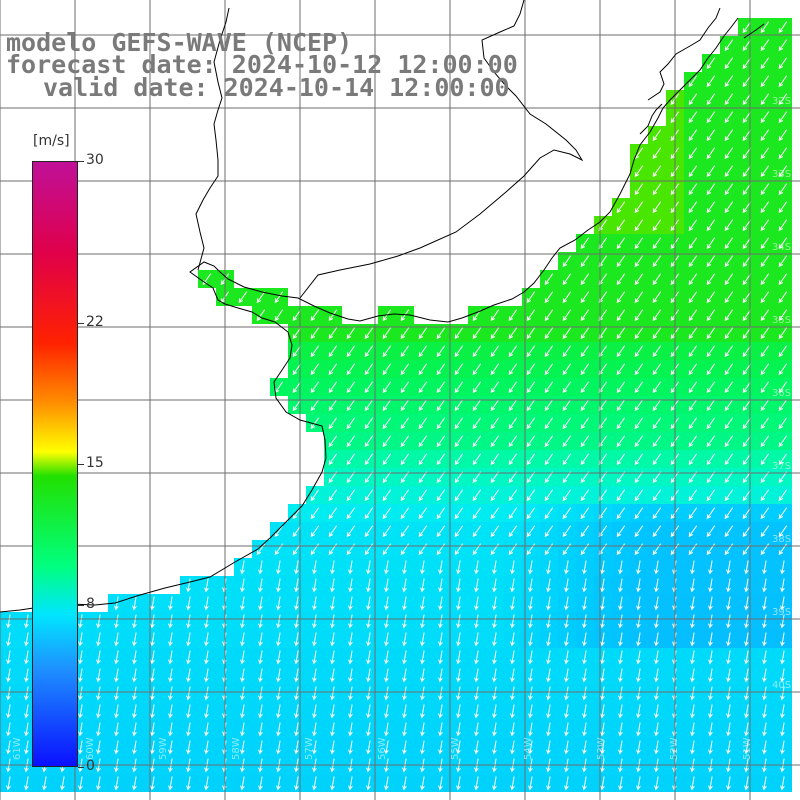 This screenshot has height=800, width=800. What do you see at coordinates (55, 464) in the screenshot?
I see `colorbar` at bounding box center [55, 464].